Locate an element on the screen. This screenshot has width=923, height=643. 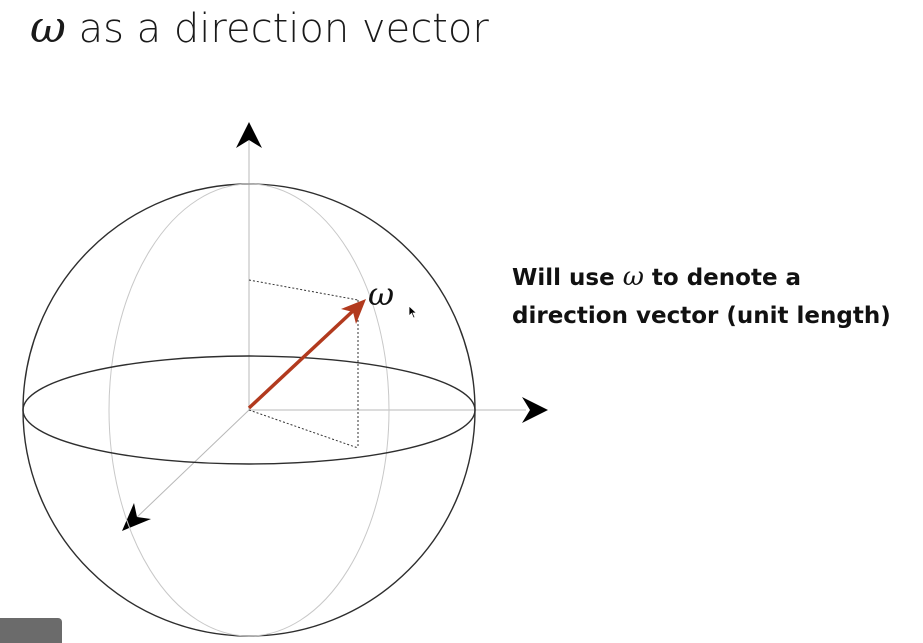
page-title: ω as a direction vector is located at coordinates (259, 27).